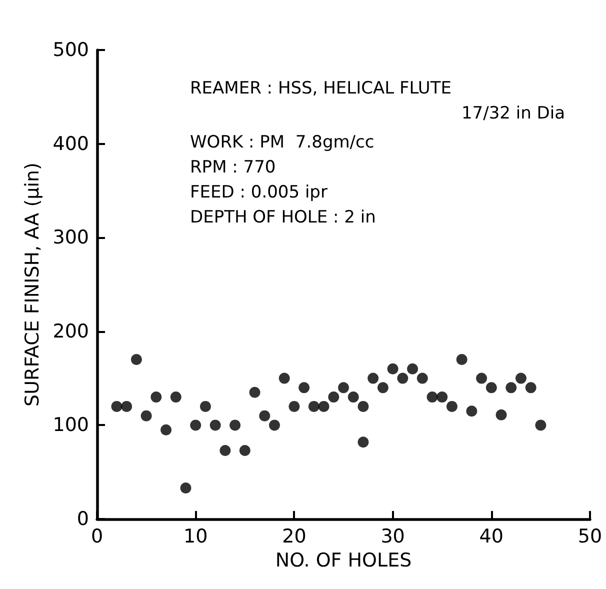 Image resolution: width=606 pixels, height=589 pixels. I want to click on annotation: 17/32 in Dia, so click(513, 114).